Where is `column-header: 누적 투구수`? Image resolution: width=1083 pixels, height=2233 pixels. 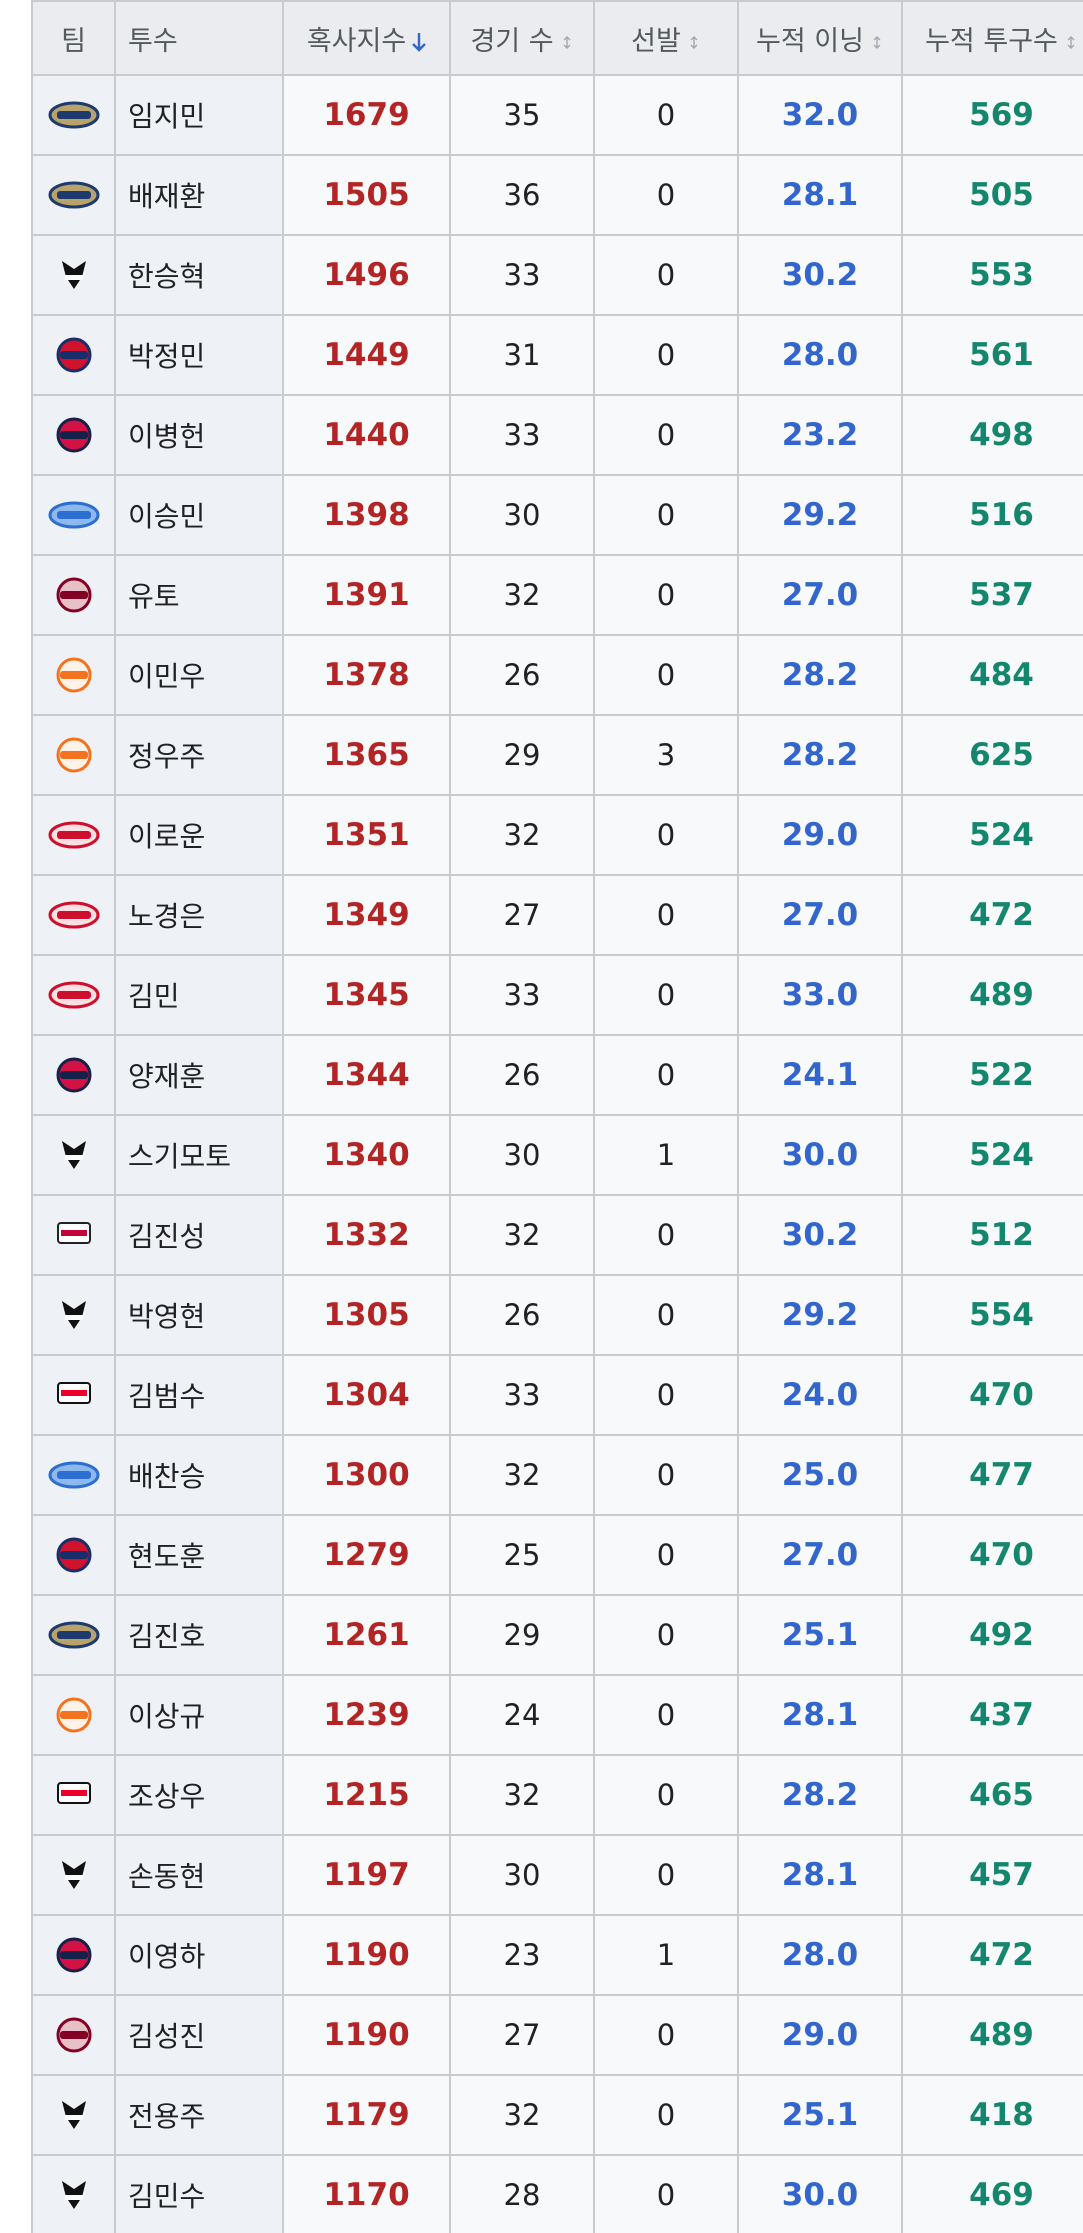 column-header: 누적 투구수 is located at coordinates (992, 38).